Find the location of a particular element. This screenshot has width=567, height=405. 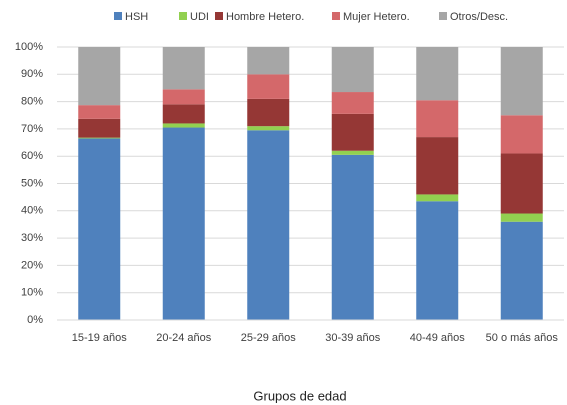

x-tick-label: 30-39 años is located at coordinates (353, 338).